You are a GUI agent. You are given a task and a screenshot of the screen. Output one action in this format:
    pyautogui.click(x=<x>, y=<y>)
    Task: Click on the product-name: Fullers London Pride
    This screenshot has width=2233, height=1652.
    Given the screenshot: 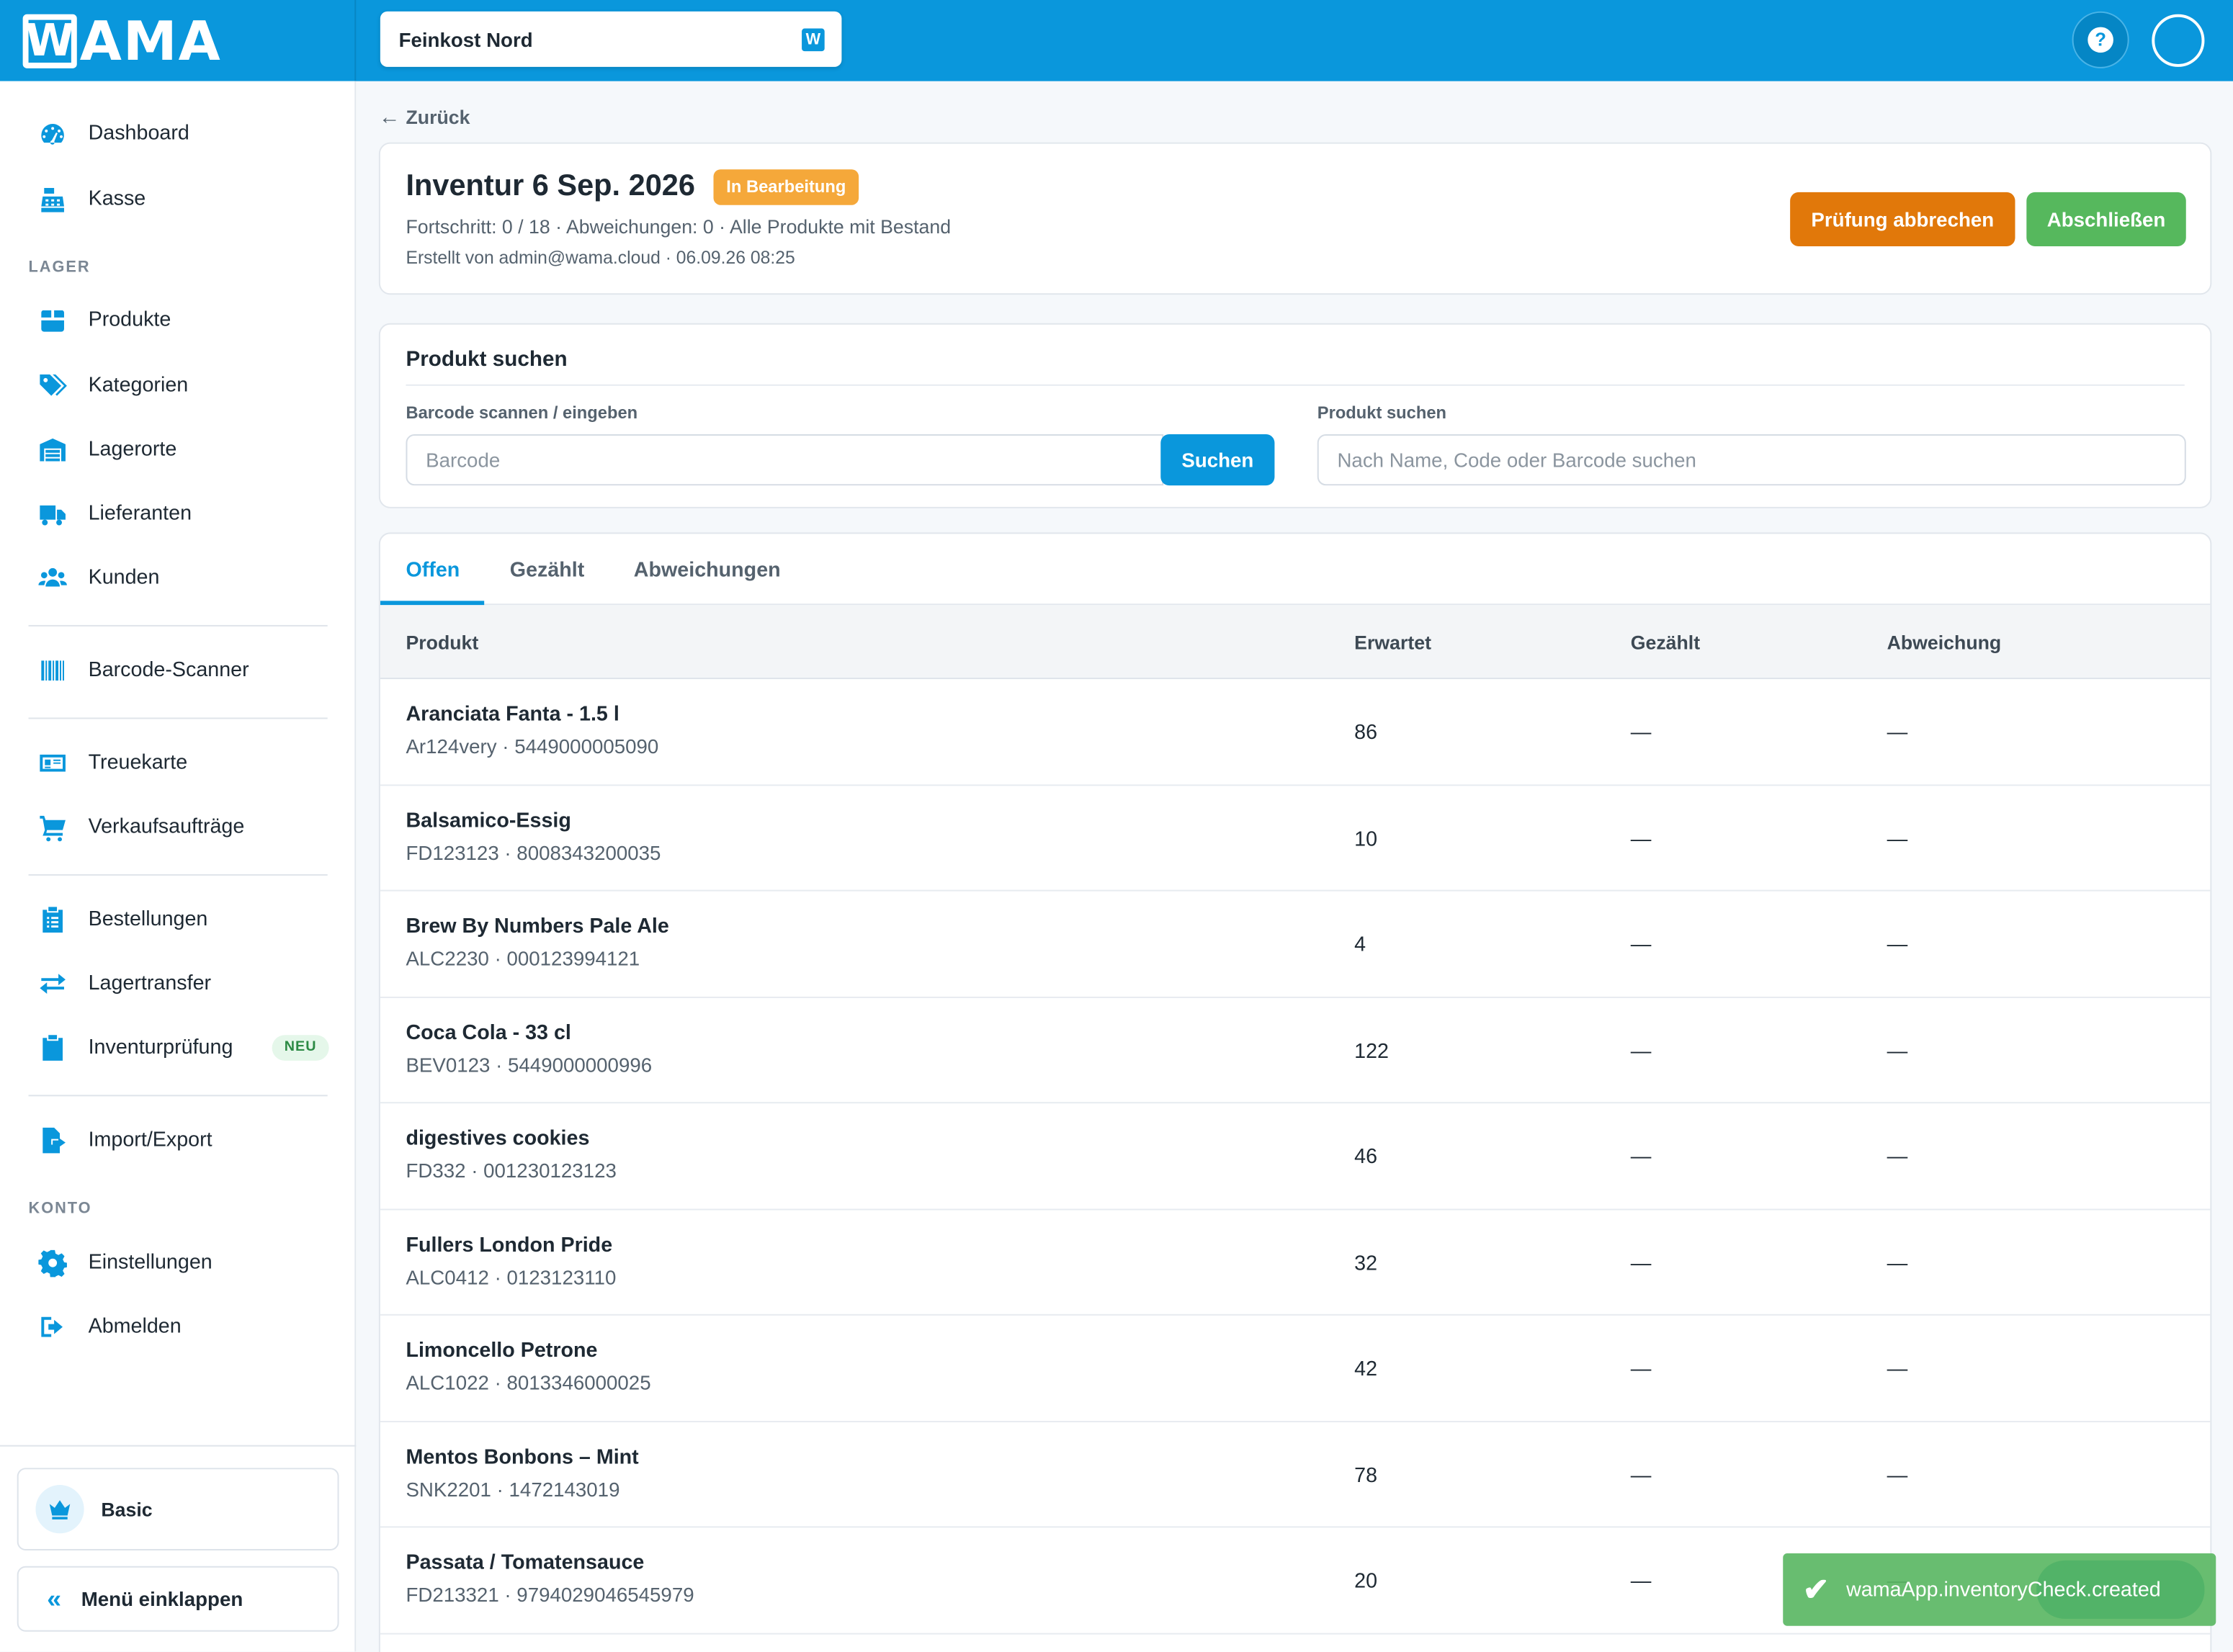 What is the action you would take?
    pyautogui.click(x=509, y=1245)
    